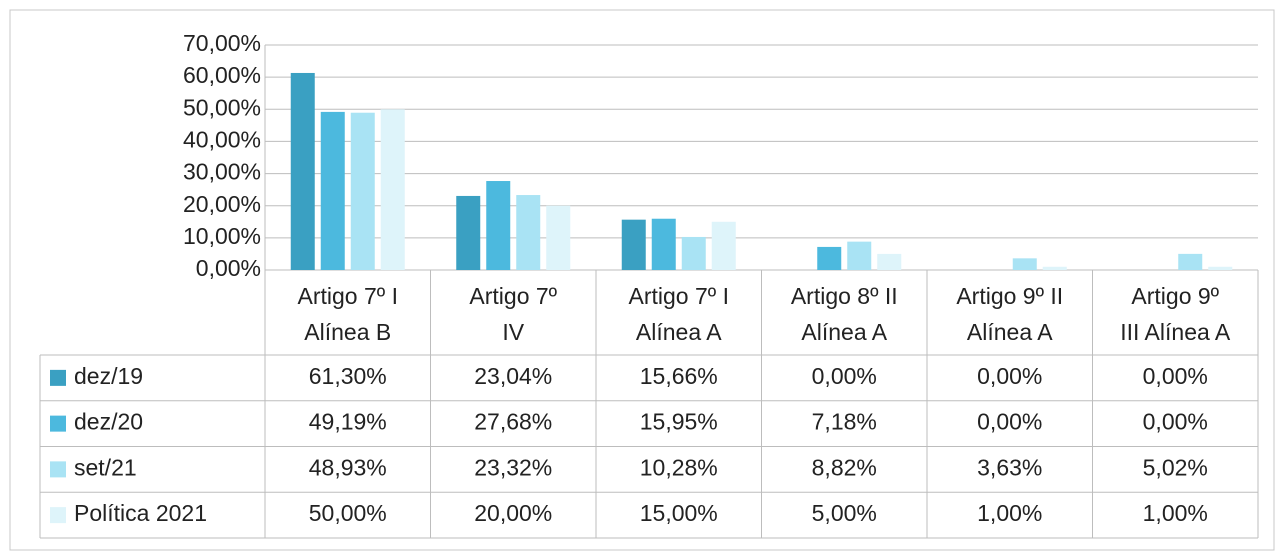  What do you see at coordinates (348, 422) in the screenshot?
I see `table-value: 49,19%` at bounding box center [348, 422].